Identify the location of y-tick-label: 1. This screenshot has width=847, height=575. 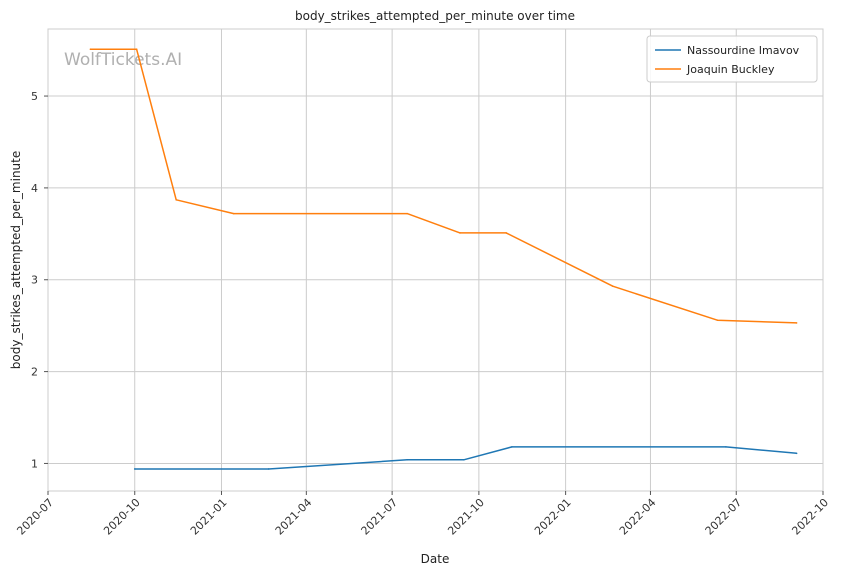
(34, 463).